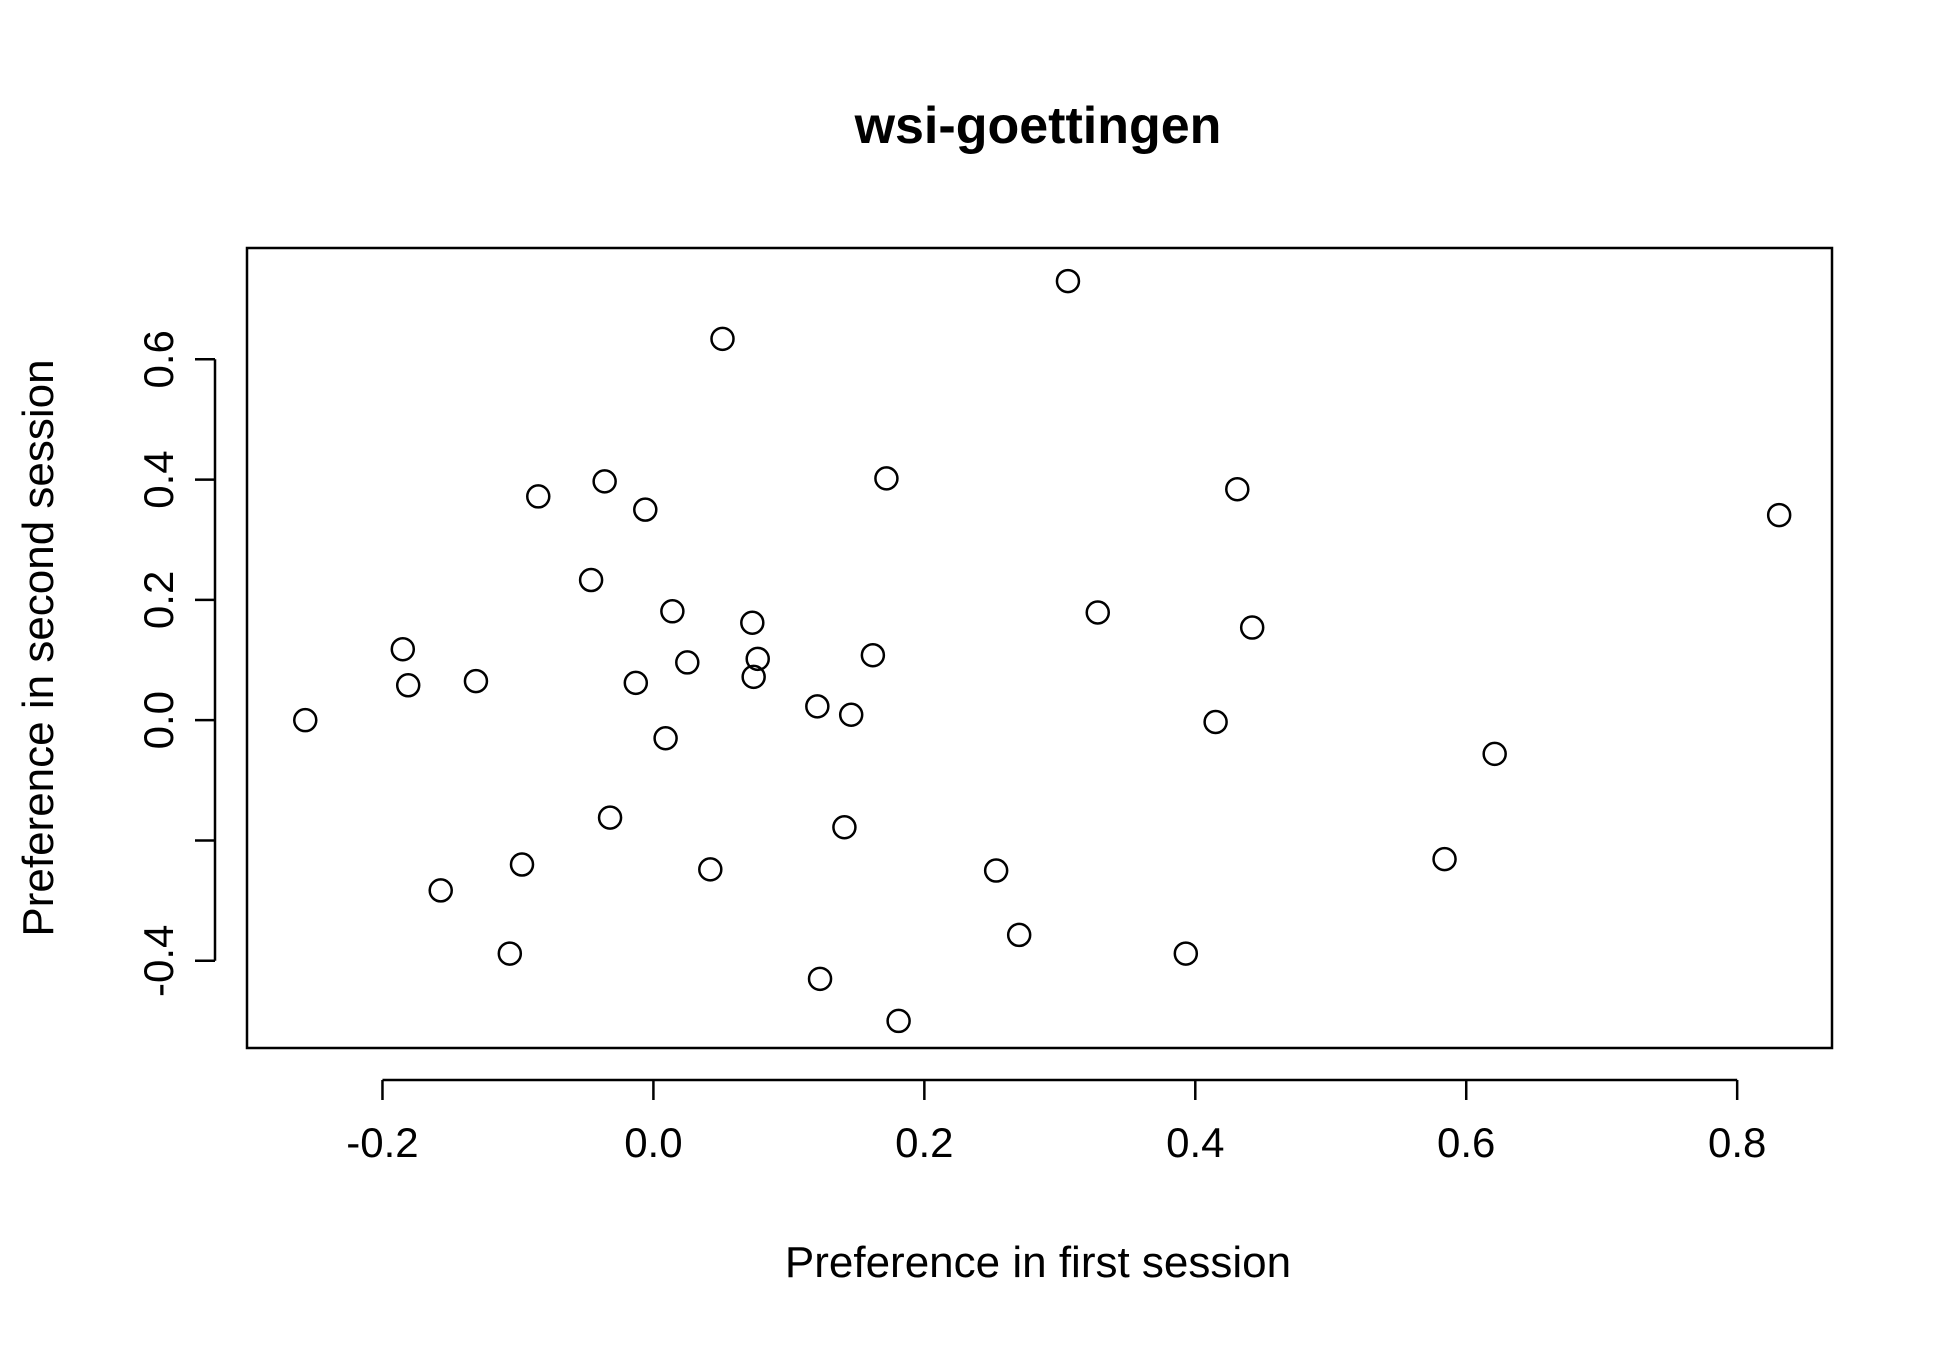  What do you see at coordinates (158, 961) in the screenshot?
I see `y-tick-label: -0.4` at bounding box center [158, 961].